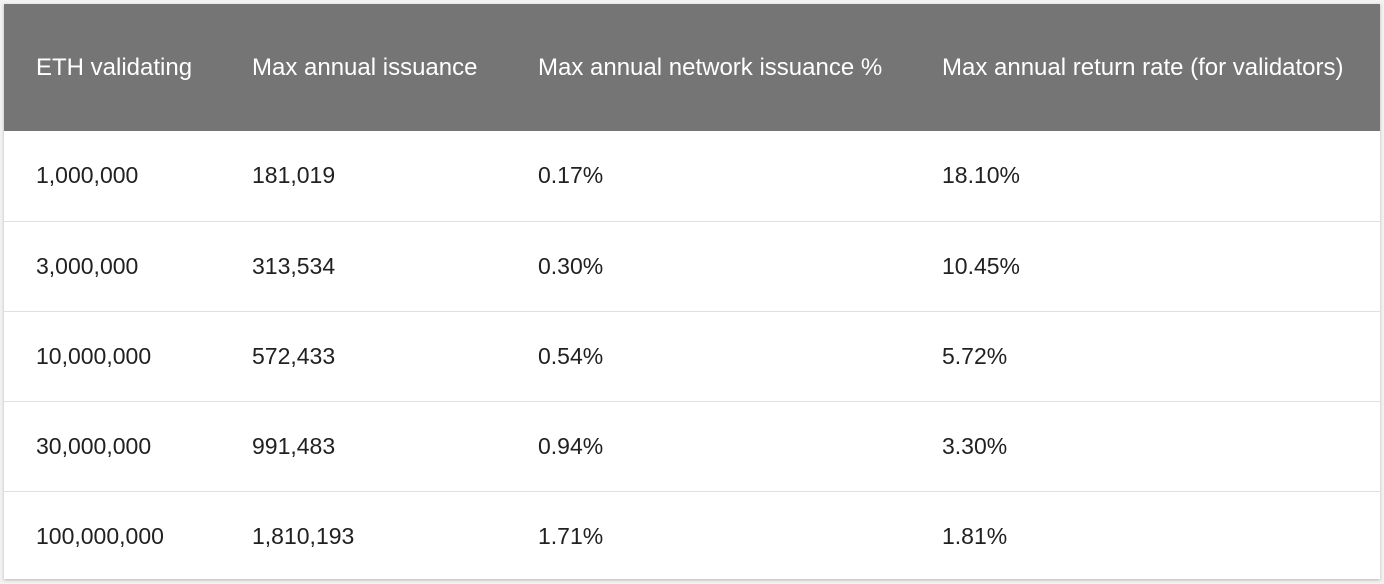 Image resolution: width=1384 pixels, height=584 pixels. What do you see at coordinates (981, 265) in the screenshot?
I see `cell-return-rate: 10.45%` at bounding box center [981, 265].